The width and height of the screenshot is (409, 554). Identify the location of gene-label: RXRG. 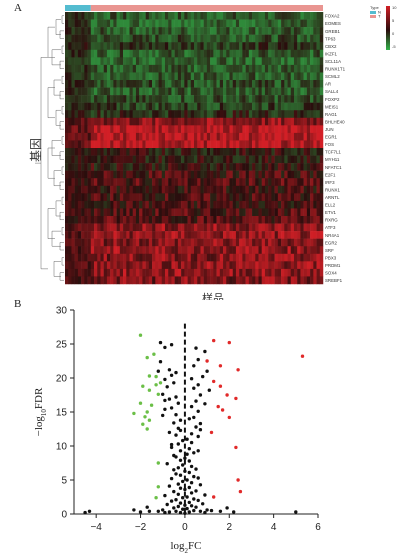
(331, 220).